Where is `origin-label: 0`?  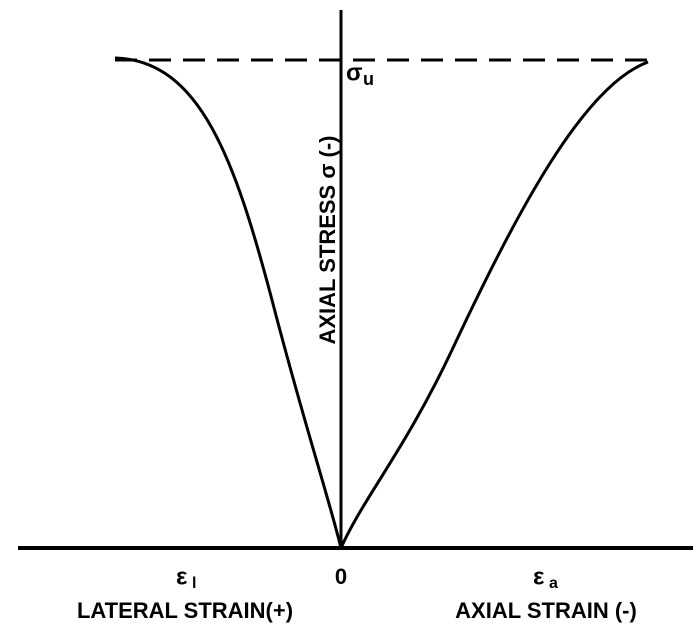
origin-label: 0 is located at coordinates (341, 576).